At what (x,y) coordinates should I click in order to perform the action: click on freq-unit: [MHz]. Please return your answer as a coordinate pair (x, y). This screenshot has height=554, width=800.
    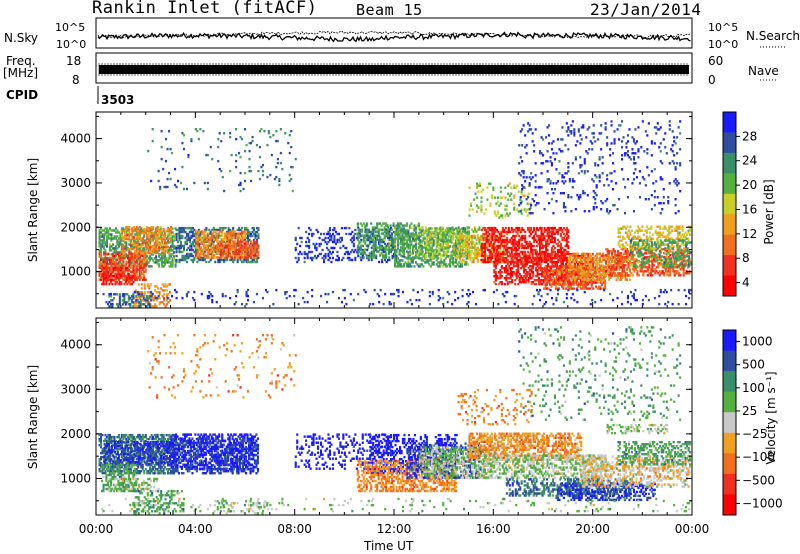
    Looking at the image, I should click on (21, 73).